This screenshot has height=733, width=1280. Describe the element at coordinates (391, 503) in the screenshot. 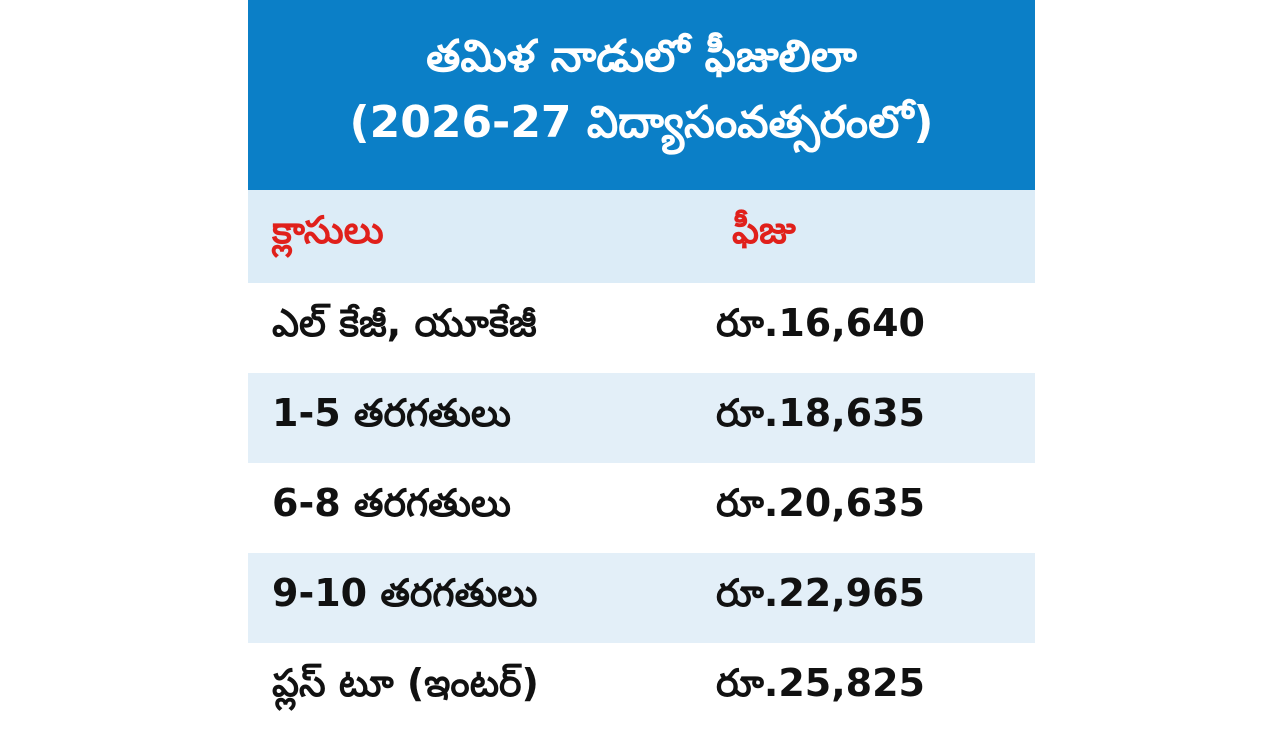

I see `class-cell: 6-8 తరగతులు` at that location.